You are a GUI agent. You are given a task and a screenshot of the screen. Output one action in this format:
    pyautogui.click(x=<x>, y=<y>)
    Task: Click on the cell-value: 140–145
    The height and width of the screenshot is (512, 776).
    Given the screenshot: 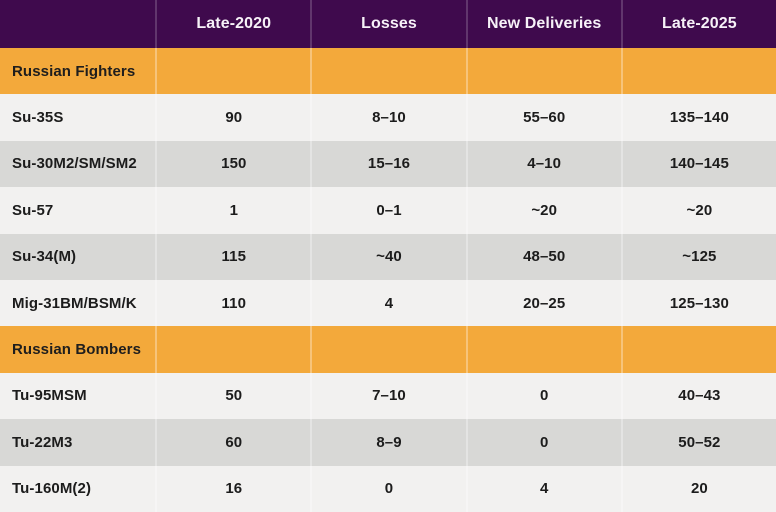 What is the action you would take?
    pyautogui.click(x=698, y=164)
    